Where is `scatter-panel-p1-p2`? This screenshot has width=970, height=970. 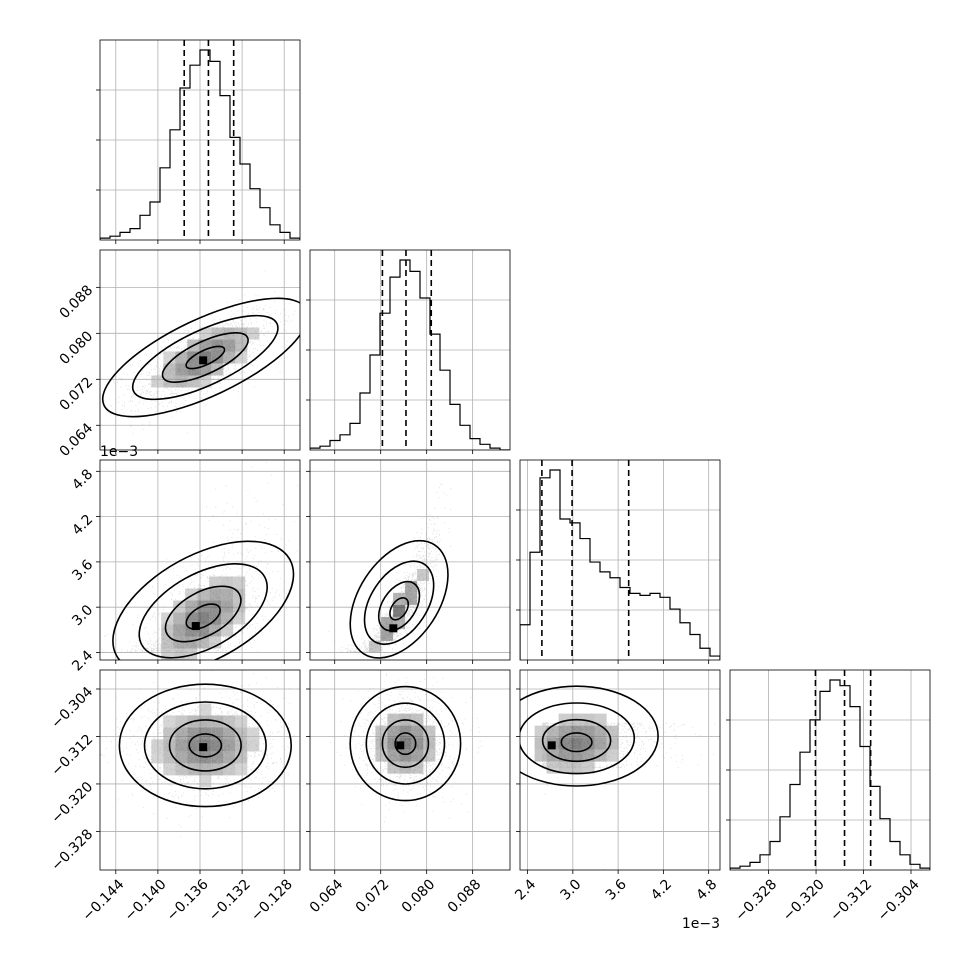 scatter-panel-p1-p2 is located at coordinates (408, 561).